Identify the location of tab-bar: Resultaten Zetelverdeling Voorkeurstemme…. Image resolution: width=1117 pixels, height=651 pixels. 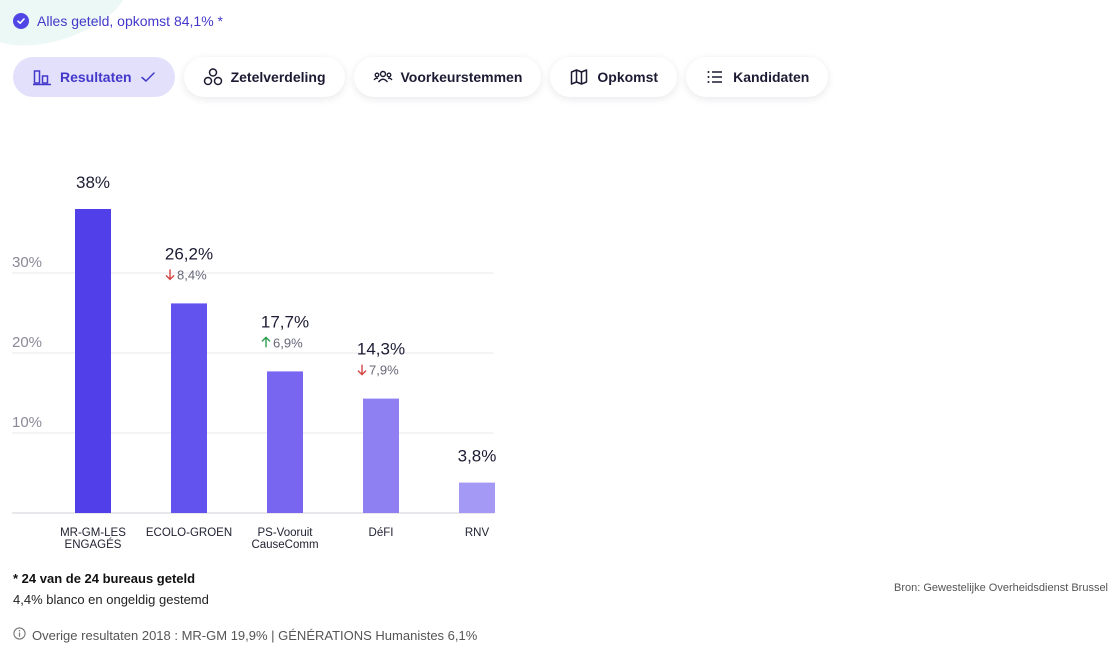
(421, 77).